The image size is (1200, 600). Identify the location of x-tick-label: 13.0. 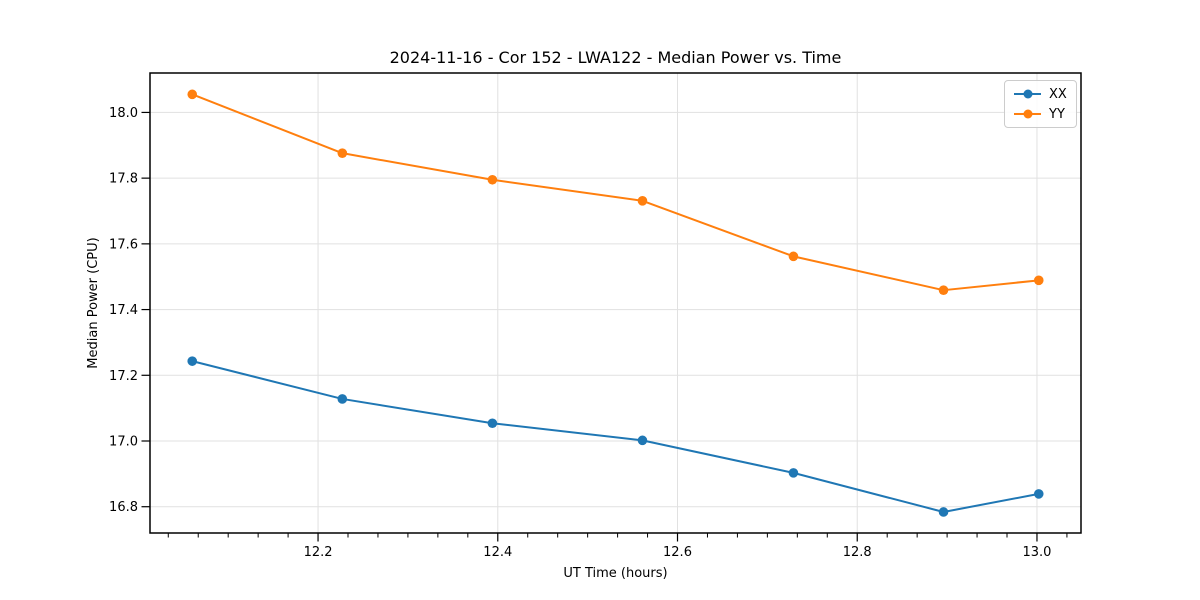
(1036, 552).